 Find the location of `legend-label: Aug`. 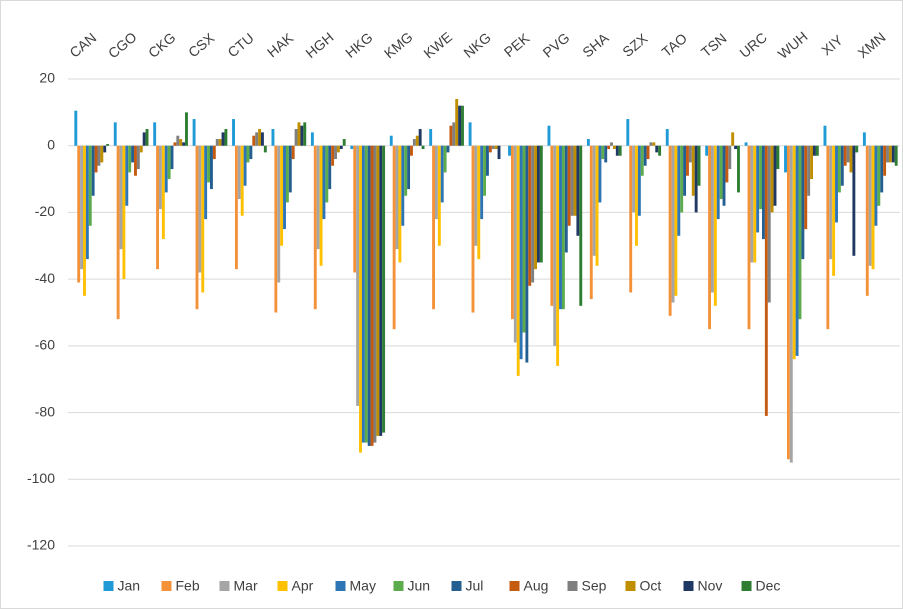

legend-label: Aug is located at coordinates (536, 586).